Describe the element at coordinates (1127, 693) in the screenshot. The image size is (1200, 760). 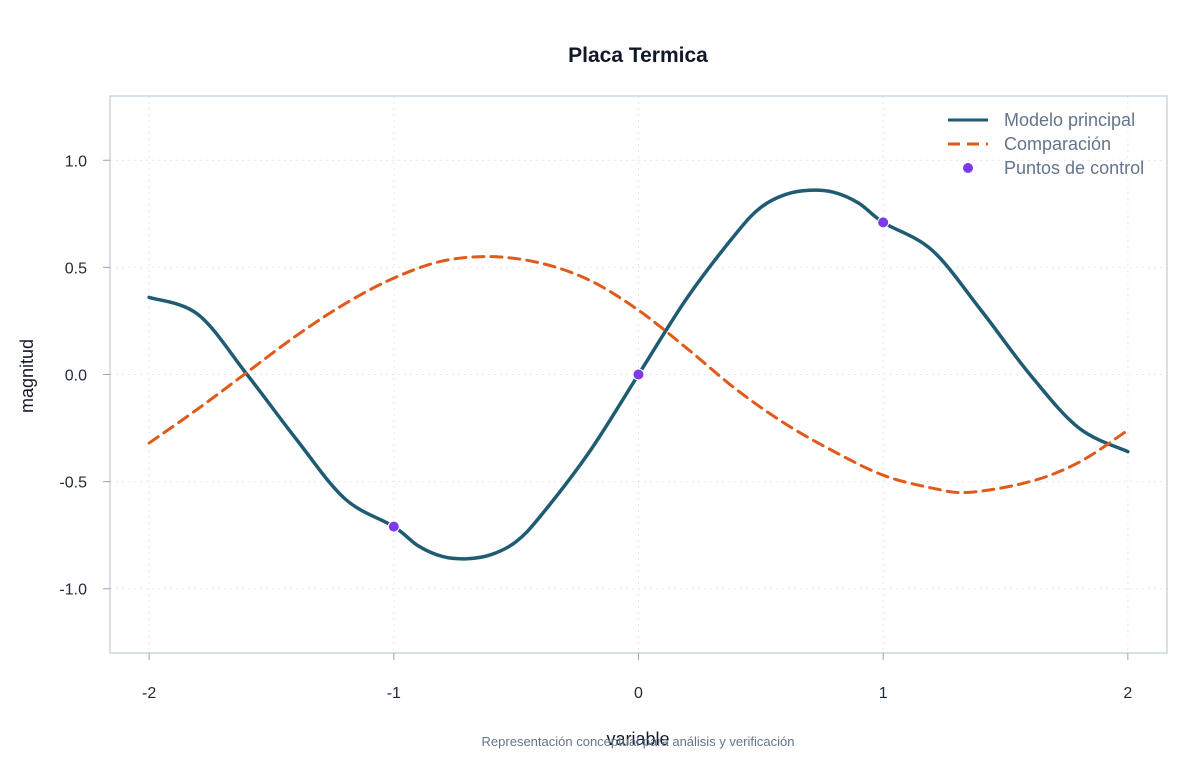
I see `x-tick-label: 2` at that location.